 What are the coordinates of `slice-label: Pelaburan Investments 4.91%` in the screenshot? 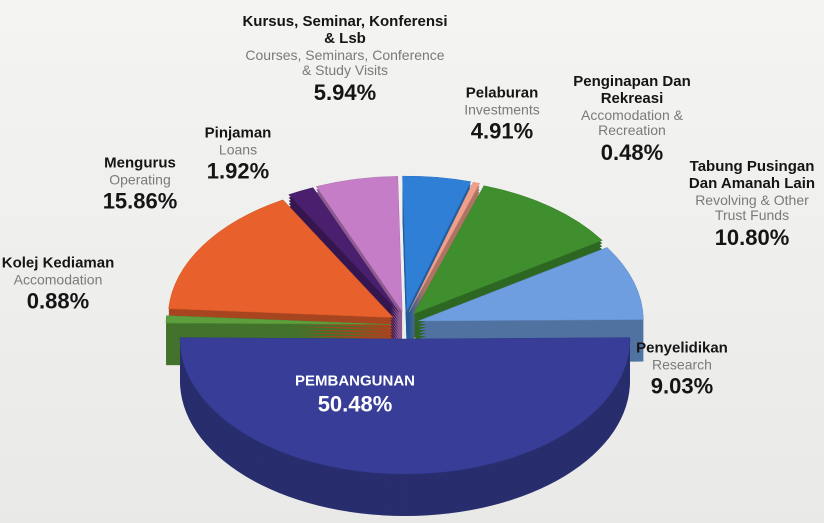 It's located at (502, 114).